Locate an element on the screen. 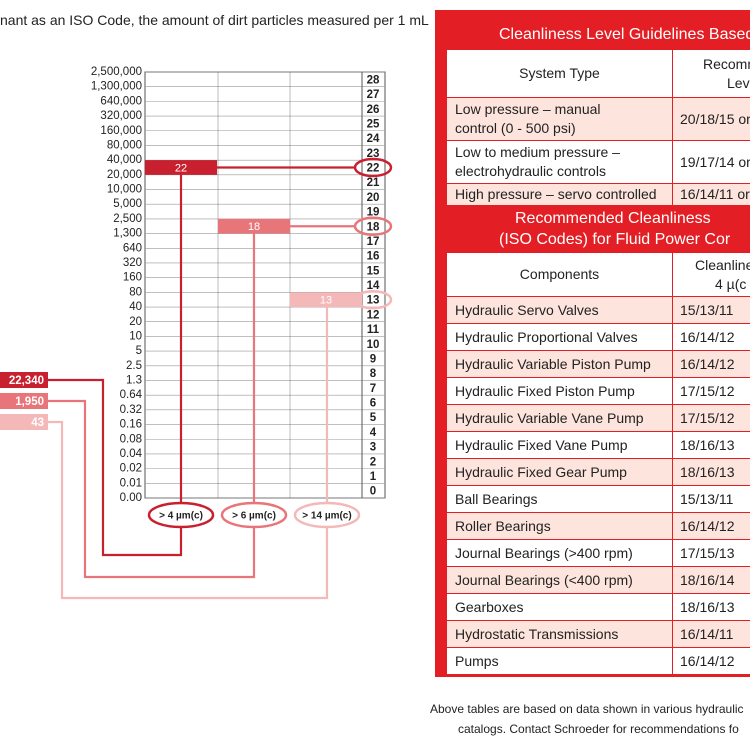 This screenshot has height=750, width=750. component: Hydrostatic Transmissions is located at coordinates (559, 634).